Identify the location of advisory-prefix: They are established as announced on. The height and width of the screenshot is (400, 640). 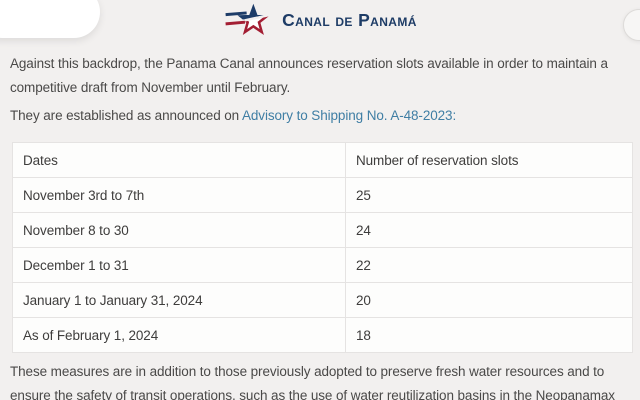
(126, 115).